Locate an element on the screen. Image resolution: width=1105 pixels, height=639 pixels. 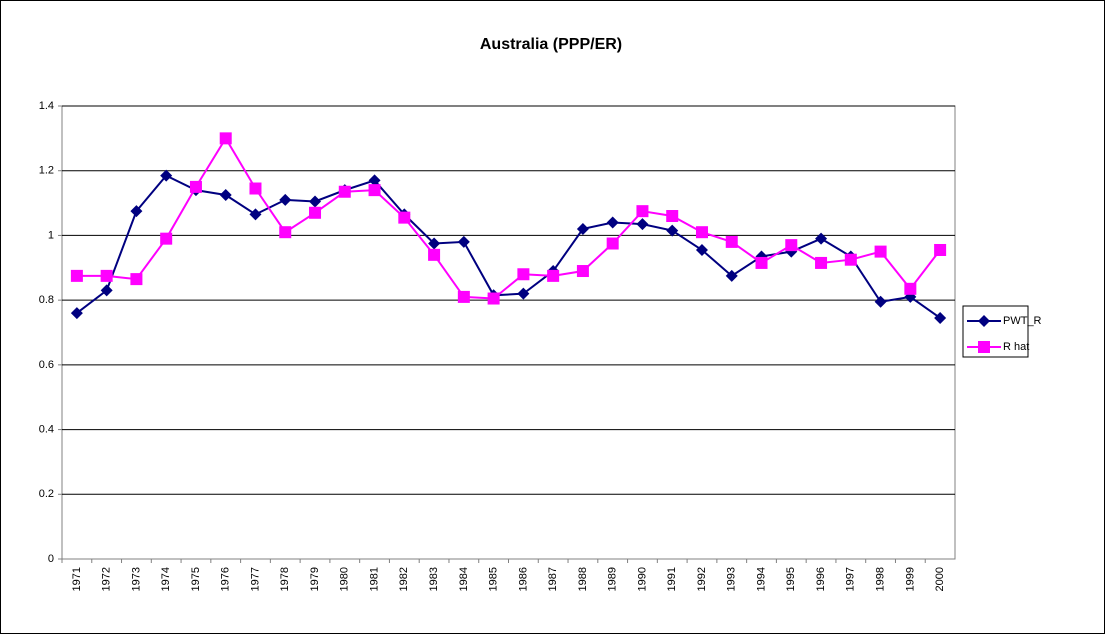
x-tick-label: 1989 is located at coordinates (613, 579).